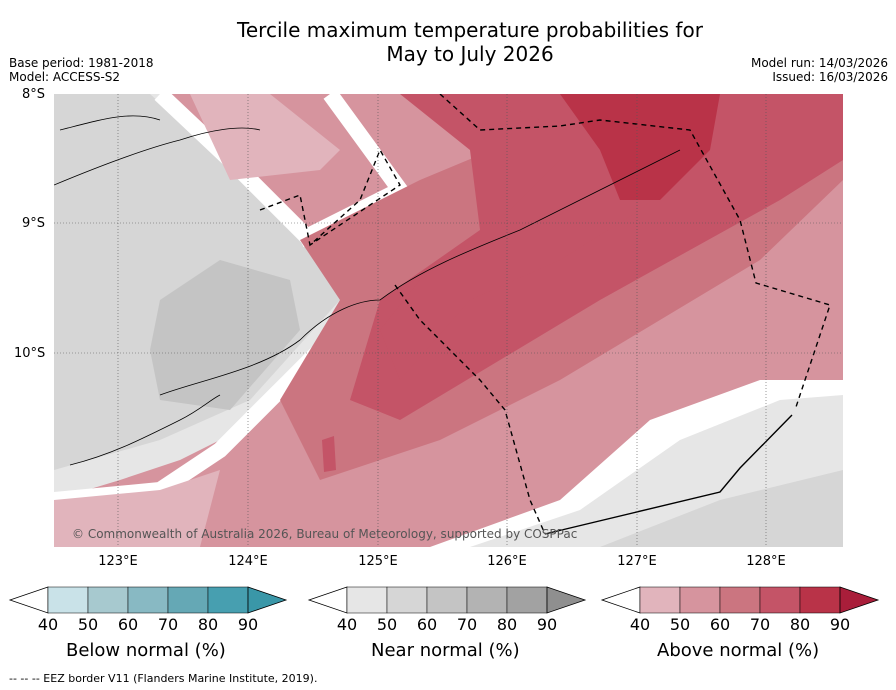 The width and height of the screenshot is (896, 690). Describe the element at coordinates (128, 624) in the screenshot. I see `cb-below-tick-60: 60` at that location.